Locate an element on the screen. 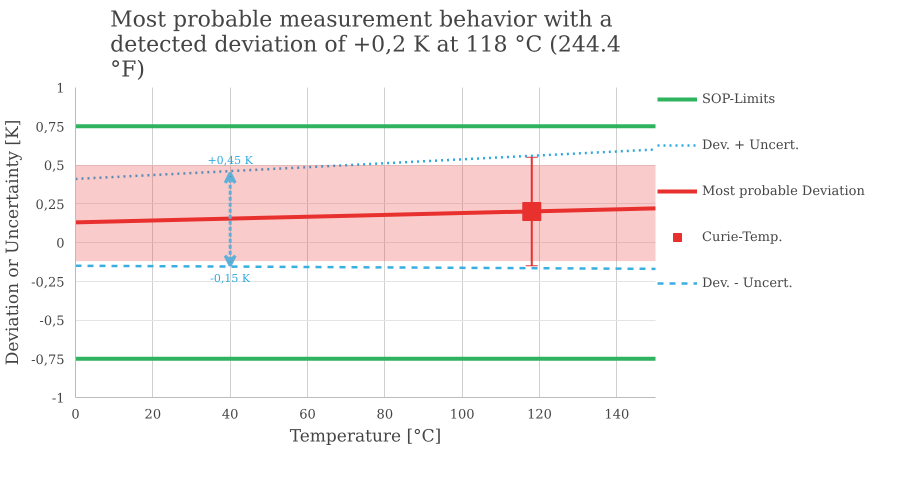  y-tick-label: 0 is located at coordinates (60, 244).